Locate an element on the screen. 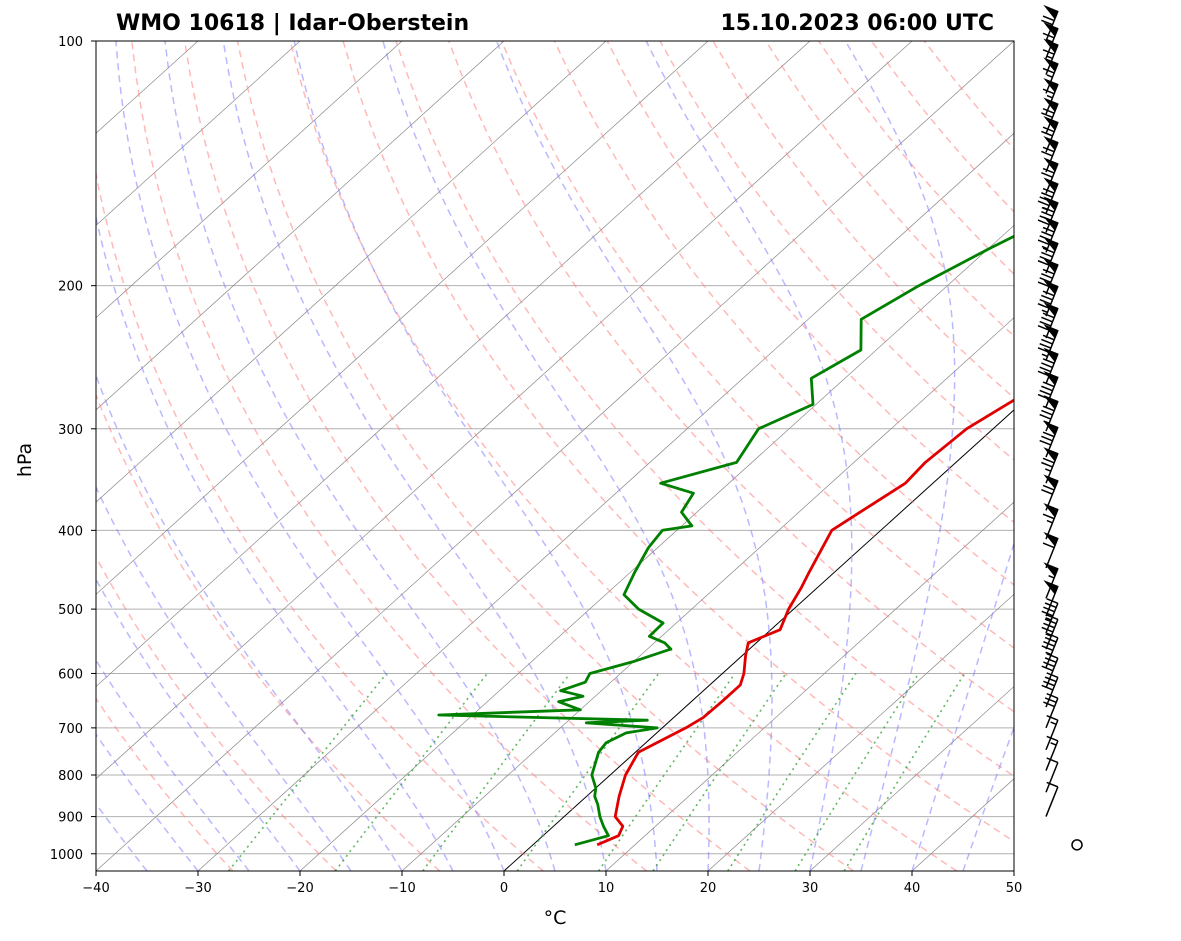  y-tick-label: 500 is located at coordinates (70, 610).